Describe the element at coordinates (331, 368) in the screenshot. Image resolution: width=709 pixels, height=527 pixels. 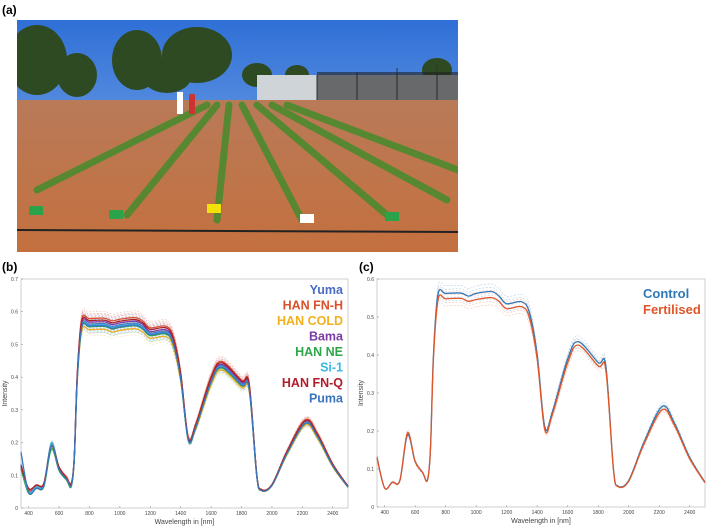
I see `legend-entry: Si-1` at that location.